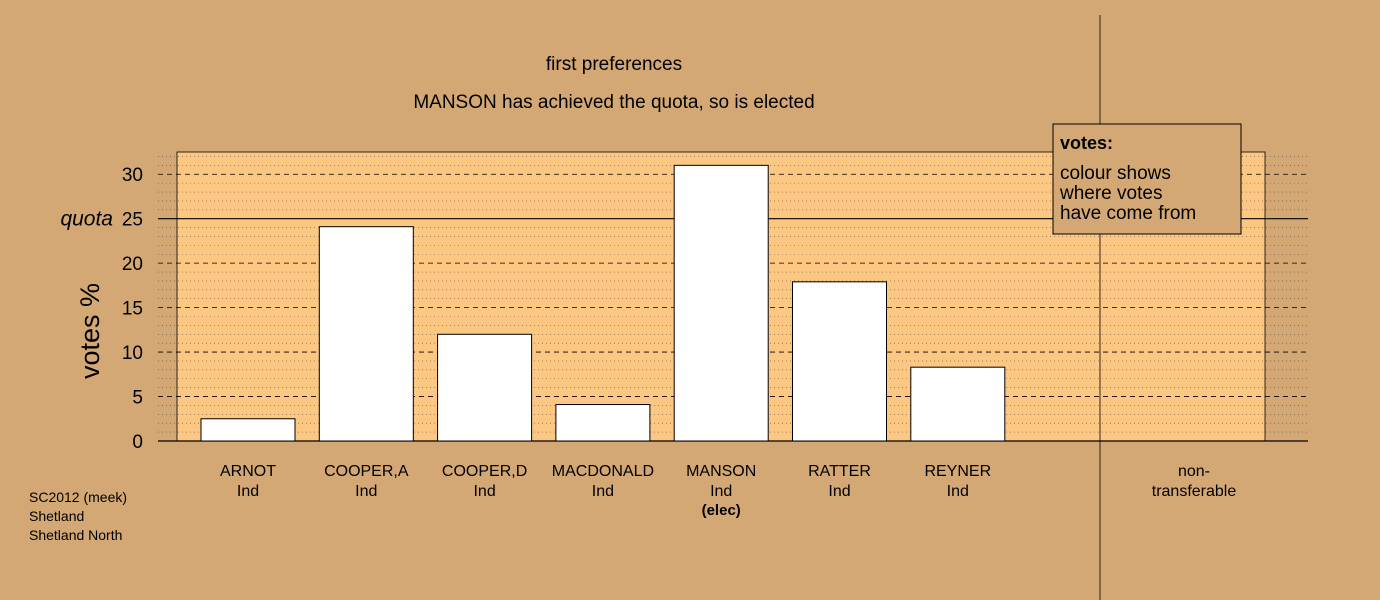 The width and height of the screenshot is (1380, 600). What do you see at coordinates (132, 175) in the screenshot?
I see `y-tick-label: 30` at bounding box center [132, 175].